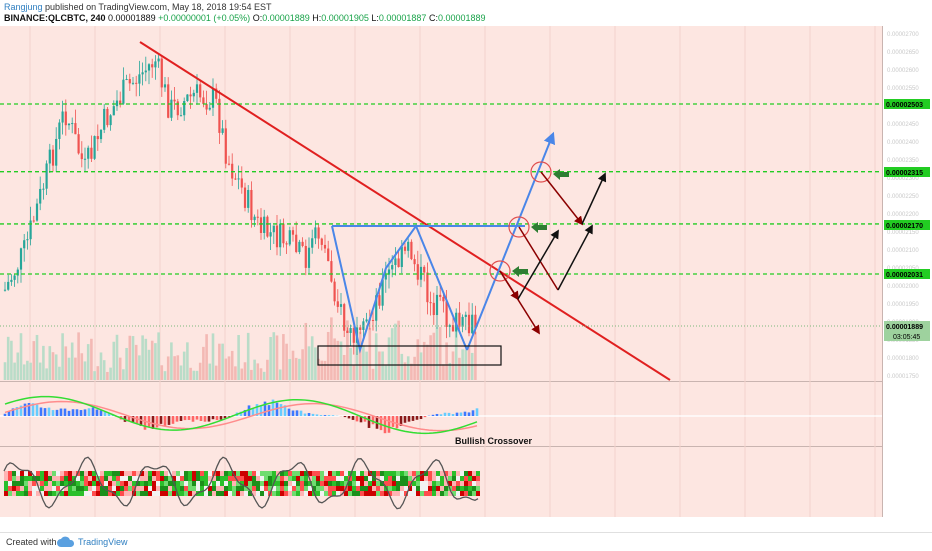 The height and width of the screenshot is (551, 932). Describe the element at coordinates (23, 7) in the screenshot. I see `author-link: Rangjung` at that location.